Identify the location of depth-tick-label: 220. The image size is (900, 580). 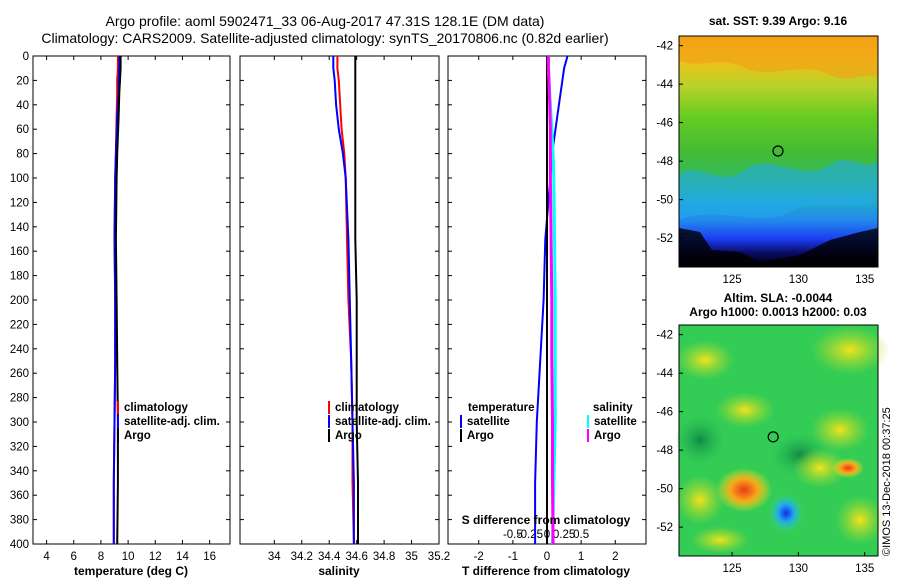
(19, 325).